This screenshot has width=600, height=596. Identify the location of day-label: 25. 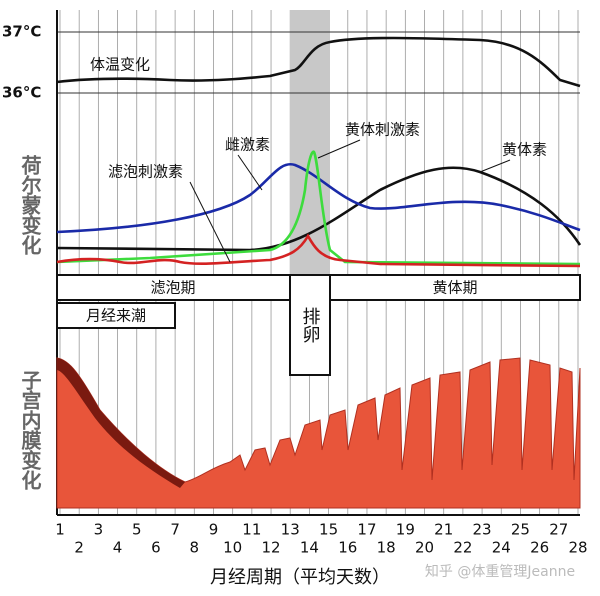
(520, 530).